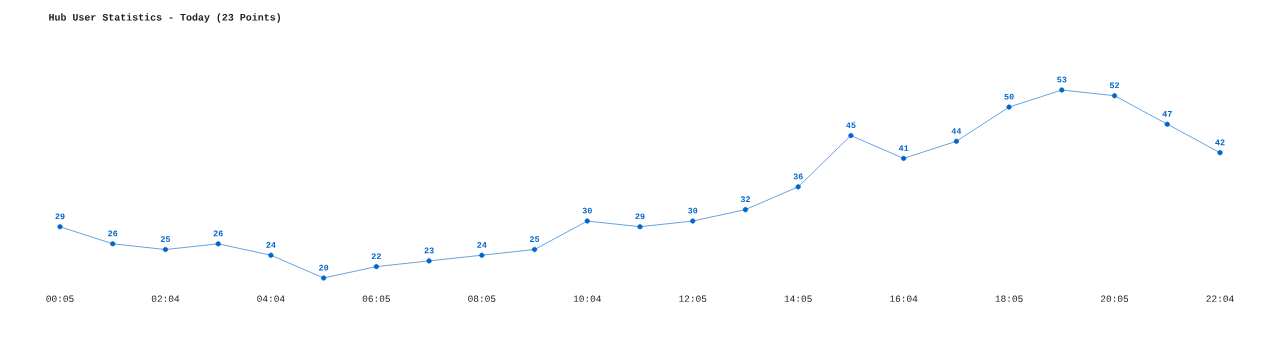 Image resolution: width=1280 pixels, height=350 pixels. I want to click on data-label: 52, so click(1114, 85).